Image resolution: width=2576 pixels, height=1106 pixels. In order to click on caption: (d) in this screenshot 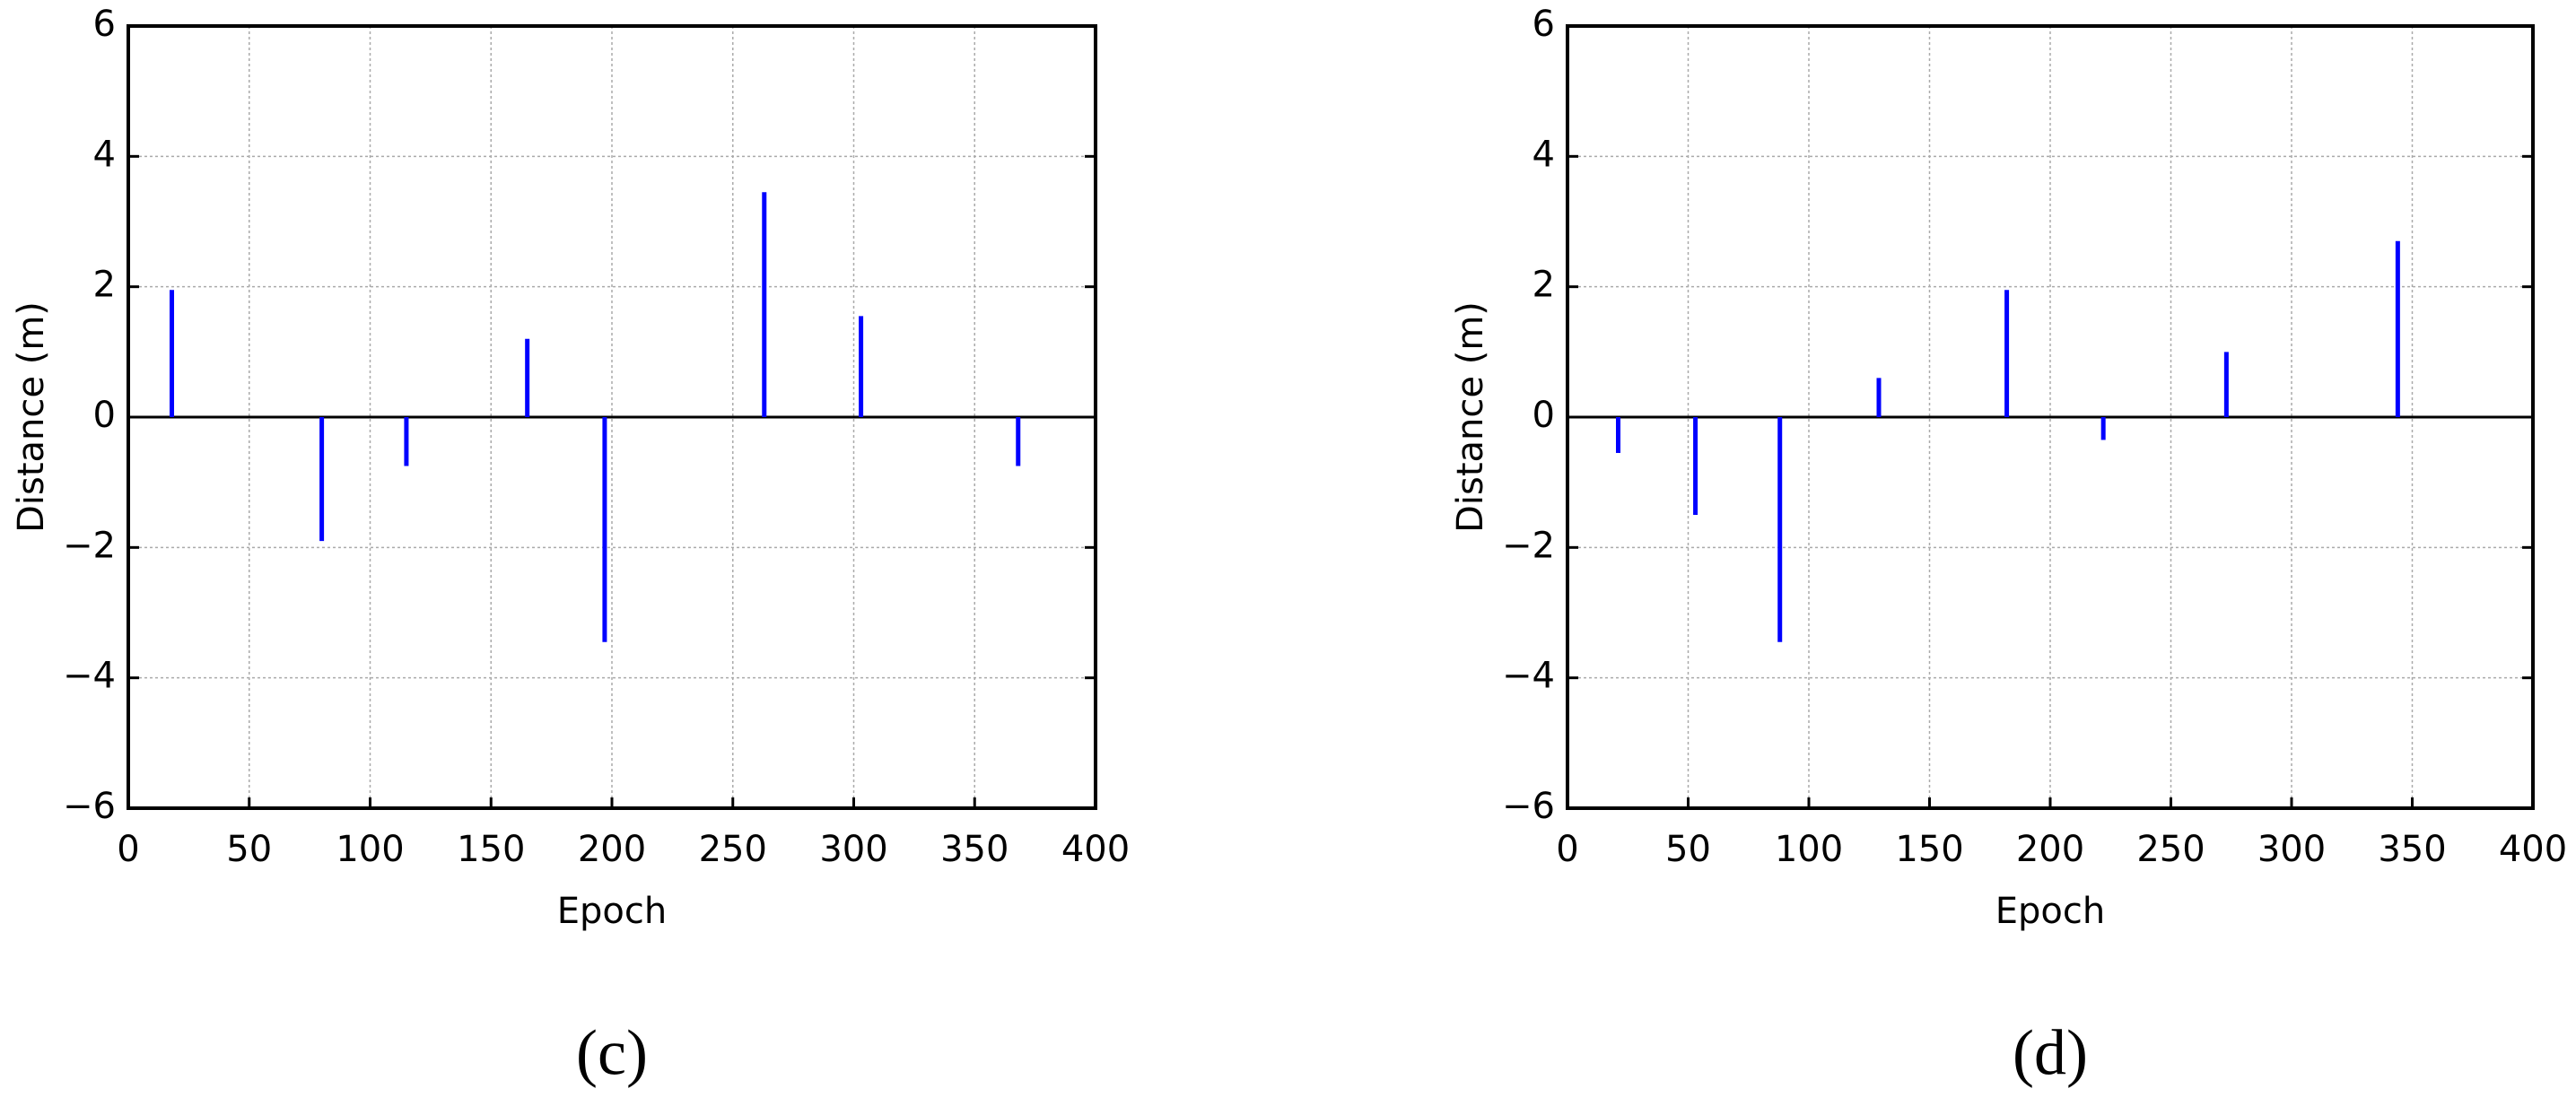, I will do `click(2050, 1053)`.